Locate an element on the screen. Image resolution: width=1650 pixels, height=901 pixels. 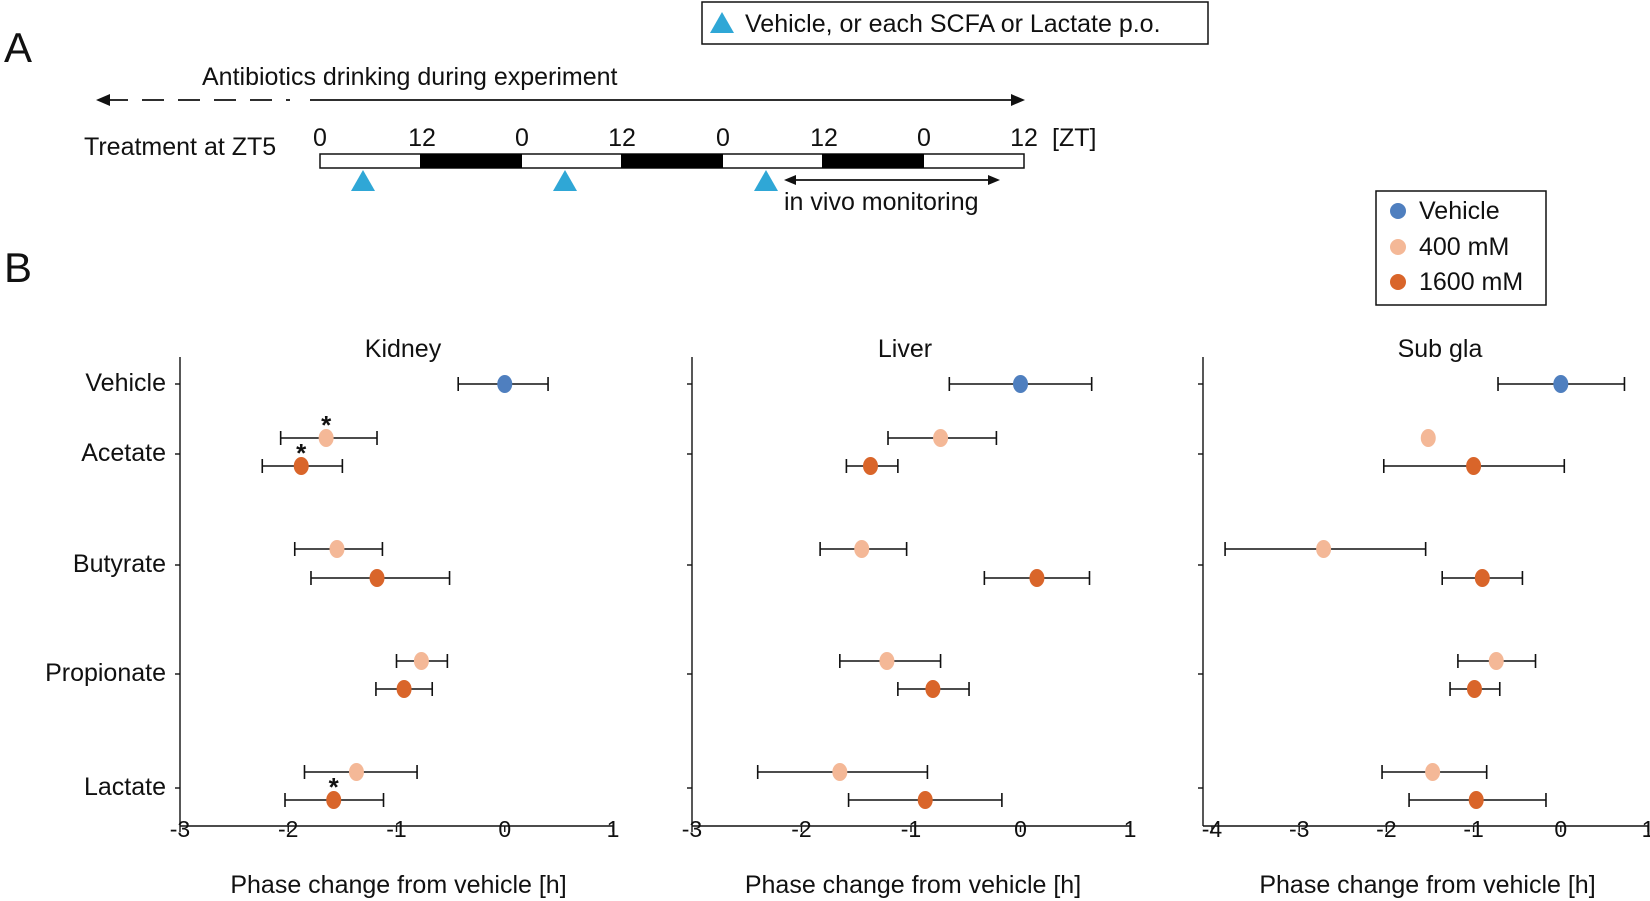
zt-tick-7: 12 is located at coordinates (1024, 138).